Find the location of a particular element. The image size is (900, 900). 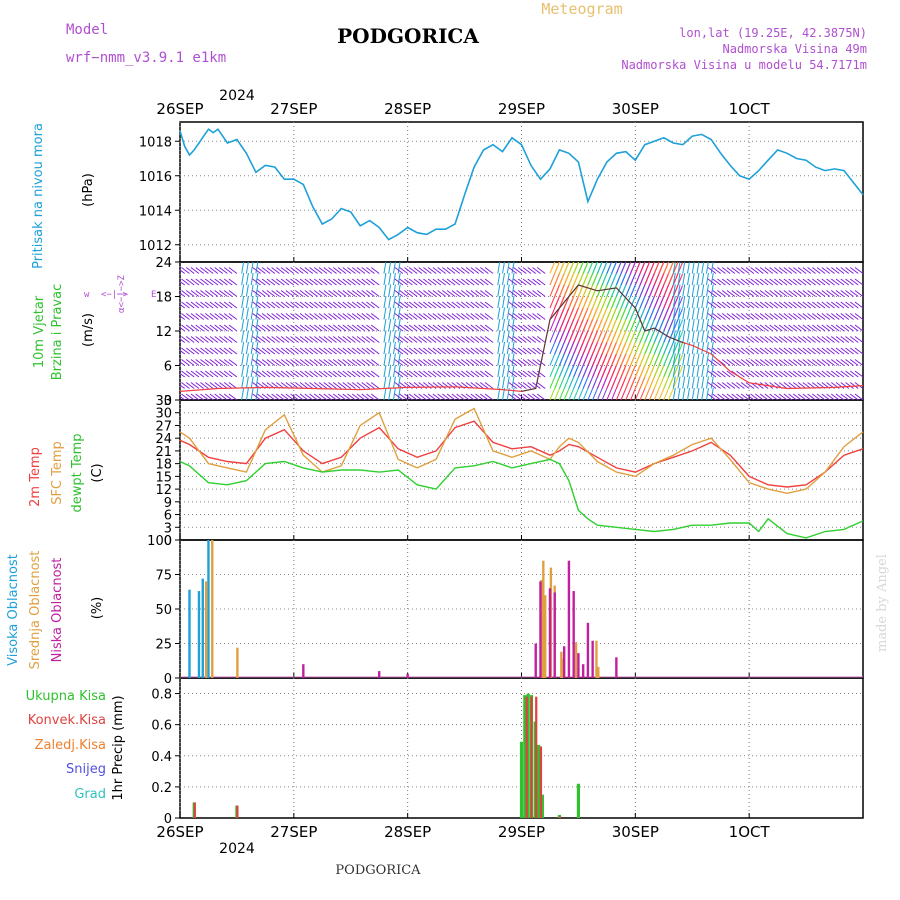

precip-bar-total is located at coordinates (525, 756).